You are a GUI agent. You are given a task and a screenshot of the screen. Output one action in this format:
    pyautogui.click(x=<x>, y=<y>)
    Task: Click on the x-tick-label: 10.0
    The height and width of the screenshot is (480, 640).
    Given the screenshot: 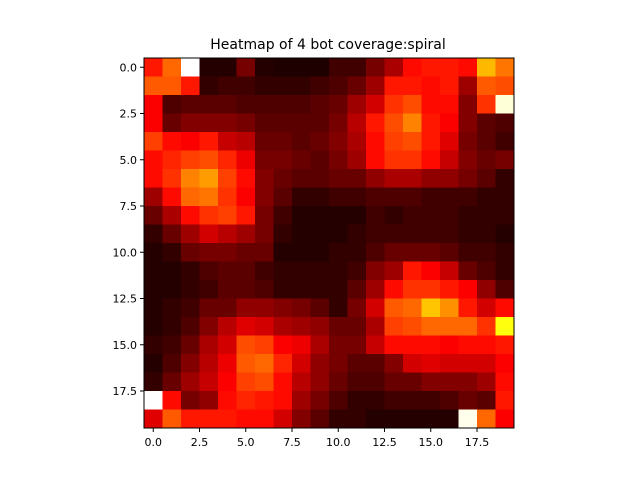 What is the action you would take?
    pyautogui.click(x=338, y=442)
    